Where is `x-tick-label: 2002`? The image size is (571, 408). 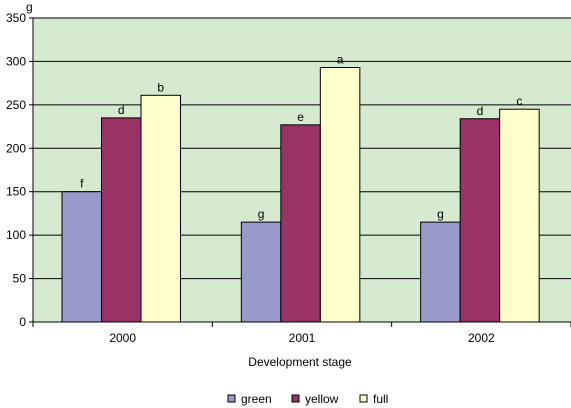 x-tick-label: 2002 is located at coordinates (481, 338).